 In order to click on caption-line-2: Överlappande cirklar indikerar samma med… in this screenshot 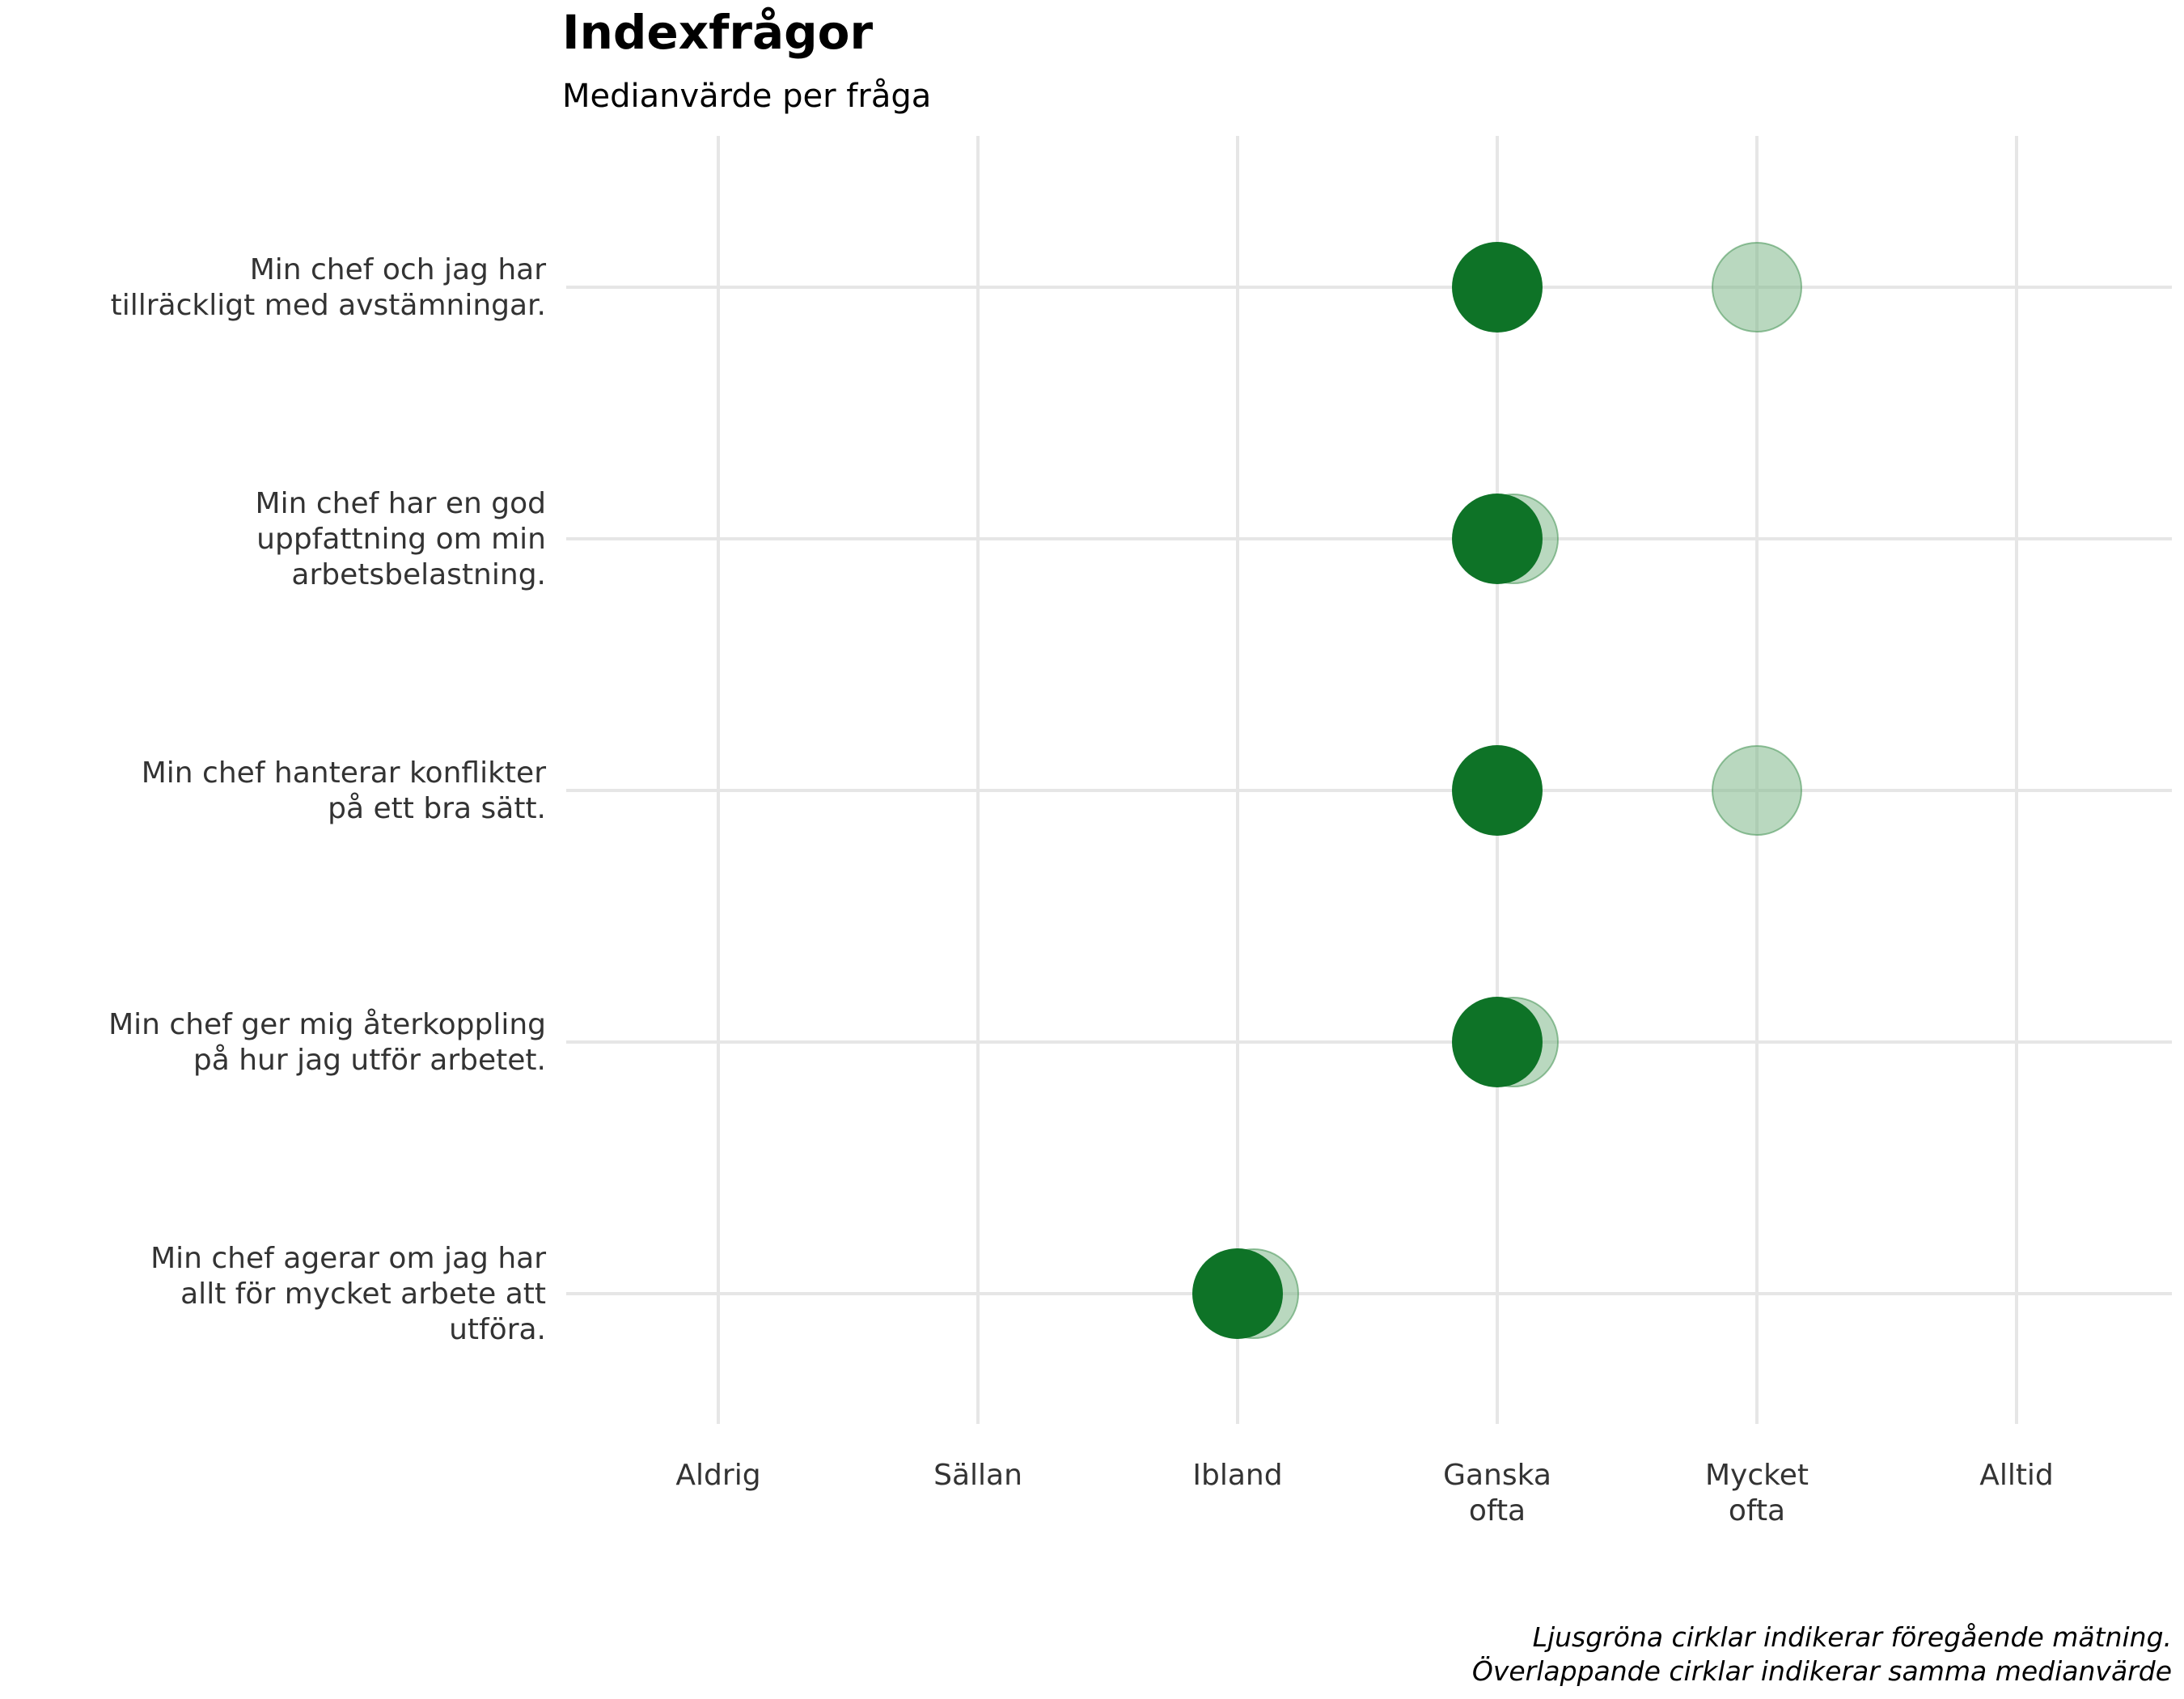, I will do `click(1822, 1671)`.